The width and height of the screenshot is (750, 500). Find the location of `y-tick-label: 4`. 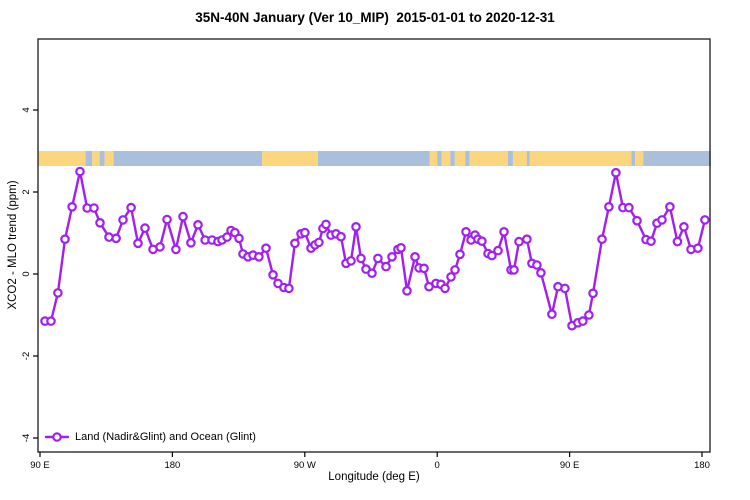

y-tick-label: 4 is located at coordinates (26, 109).